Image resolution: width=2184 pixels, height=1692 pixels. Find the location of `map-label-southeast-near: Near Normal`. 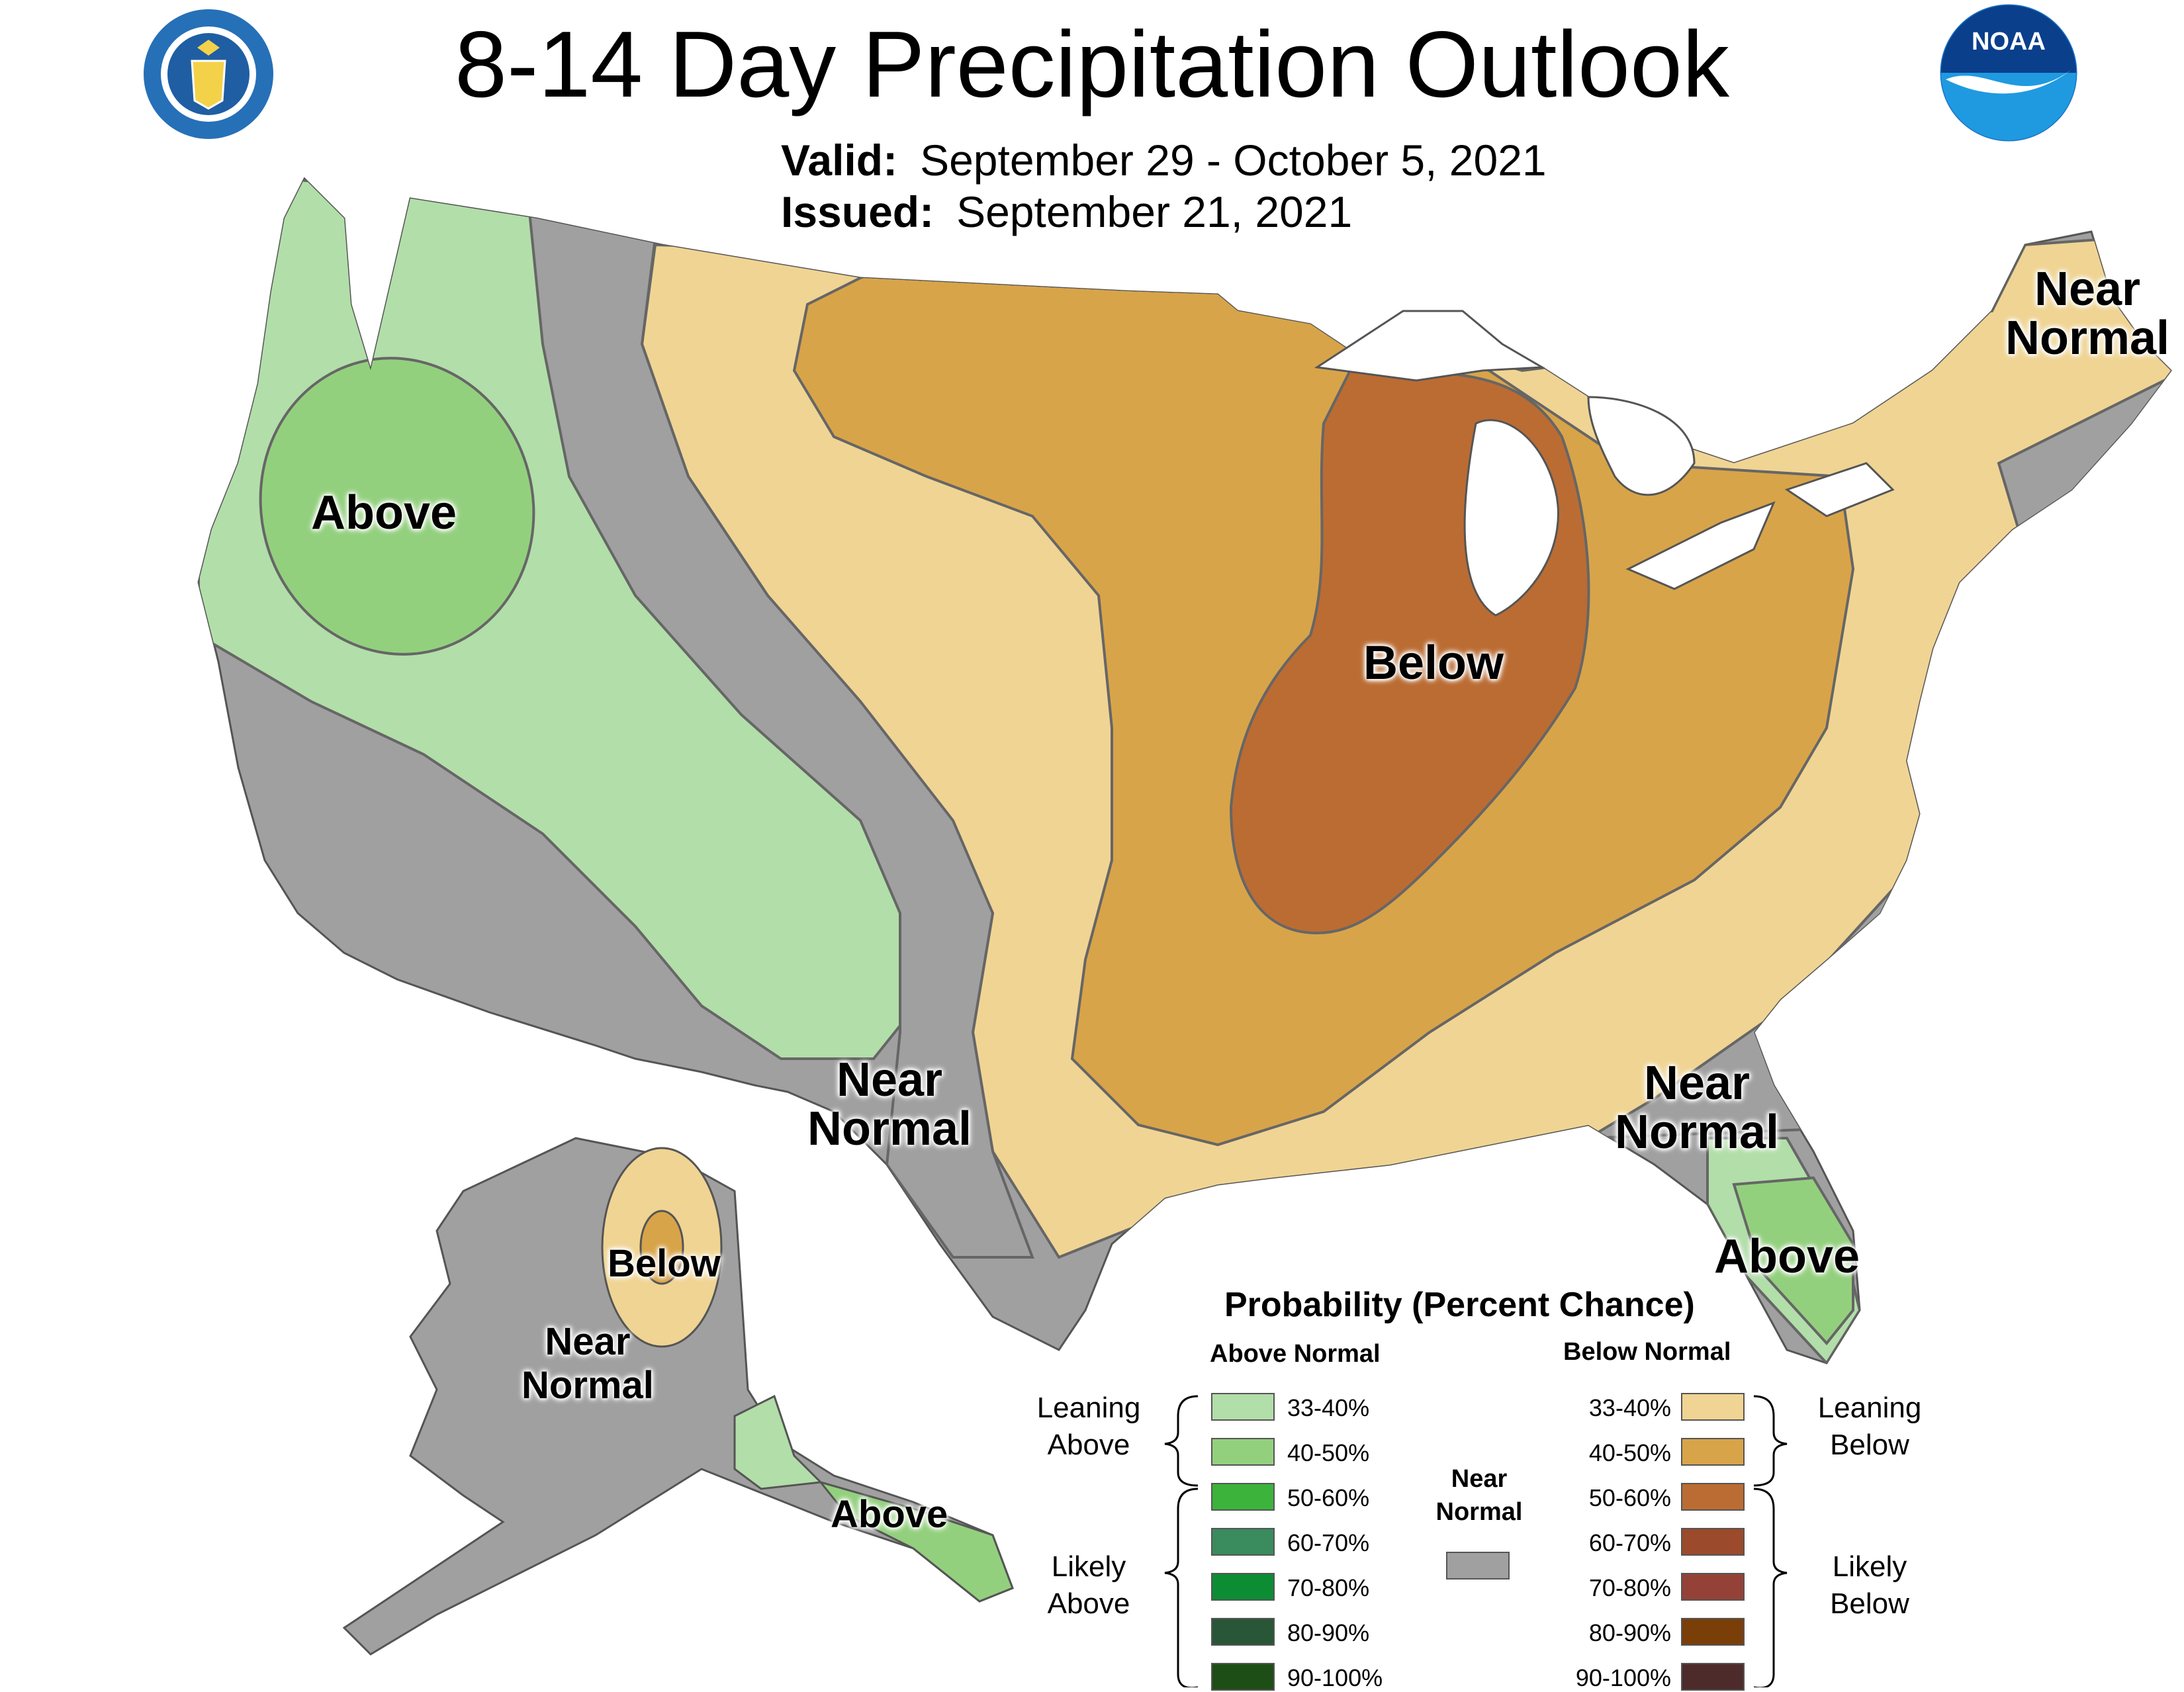

map-label-southeast-near: Near Normal is located at coordinates (1697, 1108).